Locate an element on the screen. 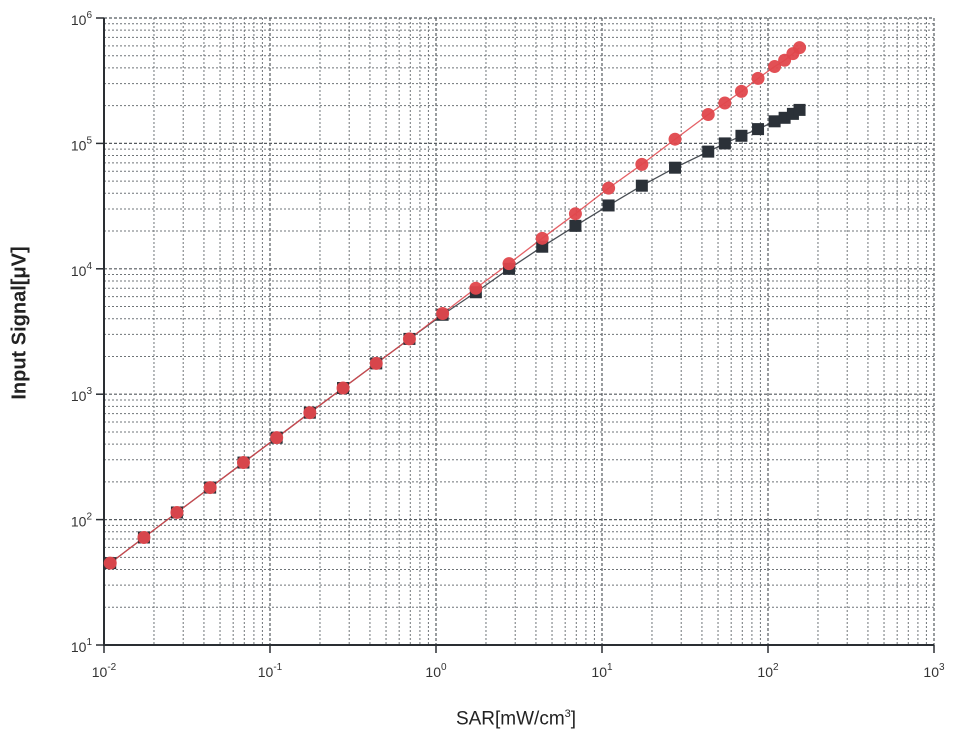  x-tick-label: 10⁰ is located at coordinates (436, 671).